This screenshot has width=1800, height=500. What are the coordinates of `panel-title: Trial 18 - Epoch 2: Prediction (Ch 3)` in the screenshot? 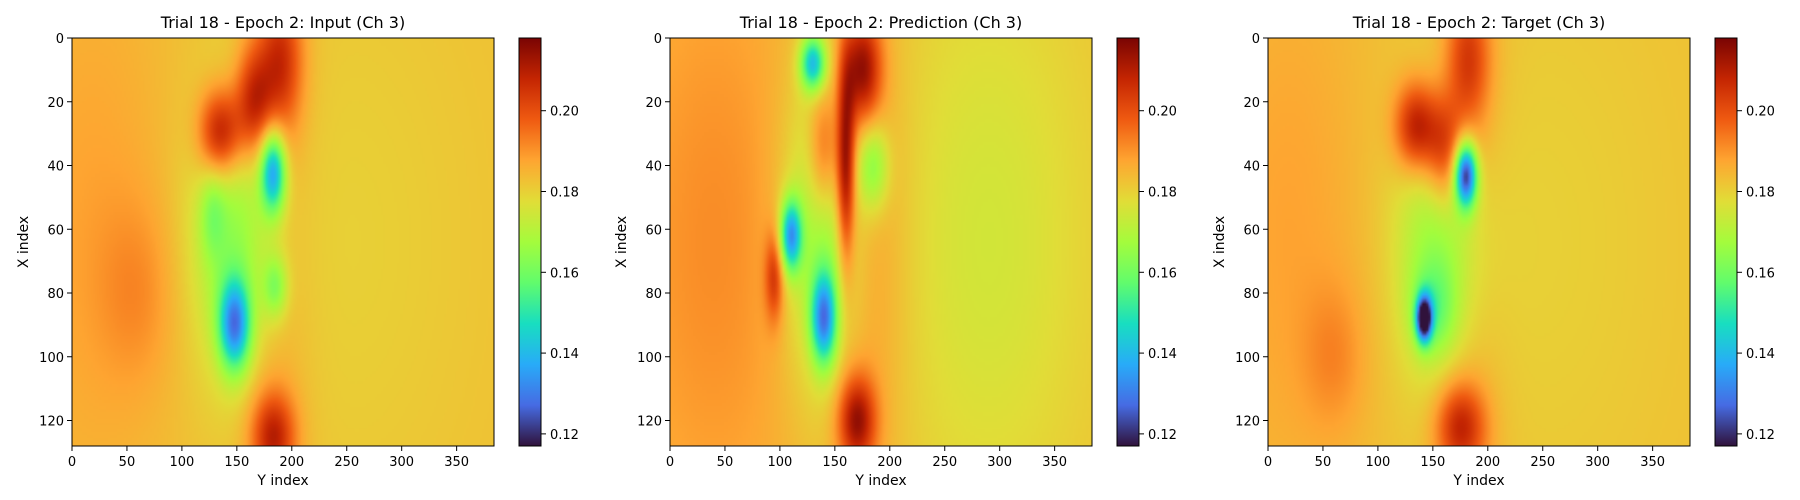 It's located at (880, 22).